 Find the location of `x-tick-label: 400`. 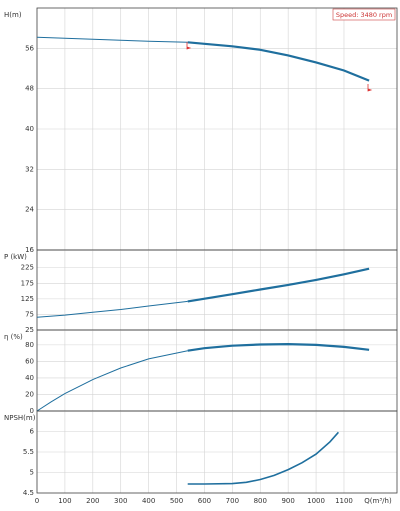

x-tick-label: 400 is located at coordinates (148, 501).